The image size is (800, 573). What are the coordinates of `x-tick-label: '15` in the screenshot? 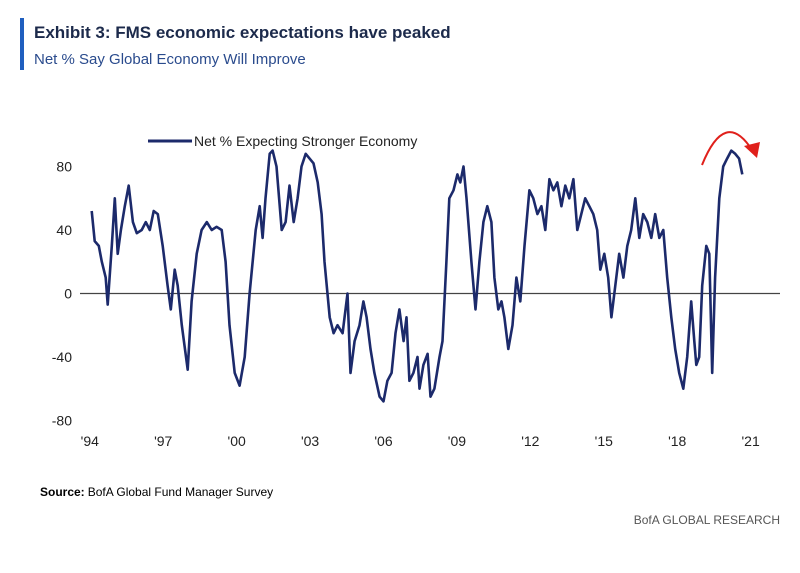 It's located at (604, 441).